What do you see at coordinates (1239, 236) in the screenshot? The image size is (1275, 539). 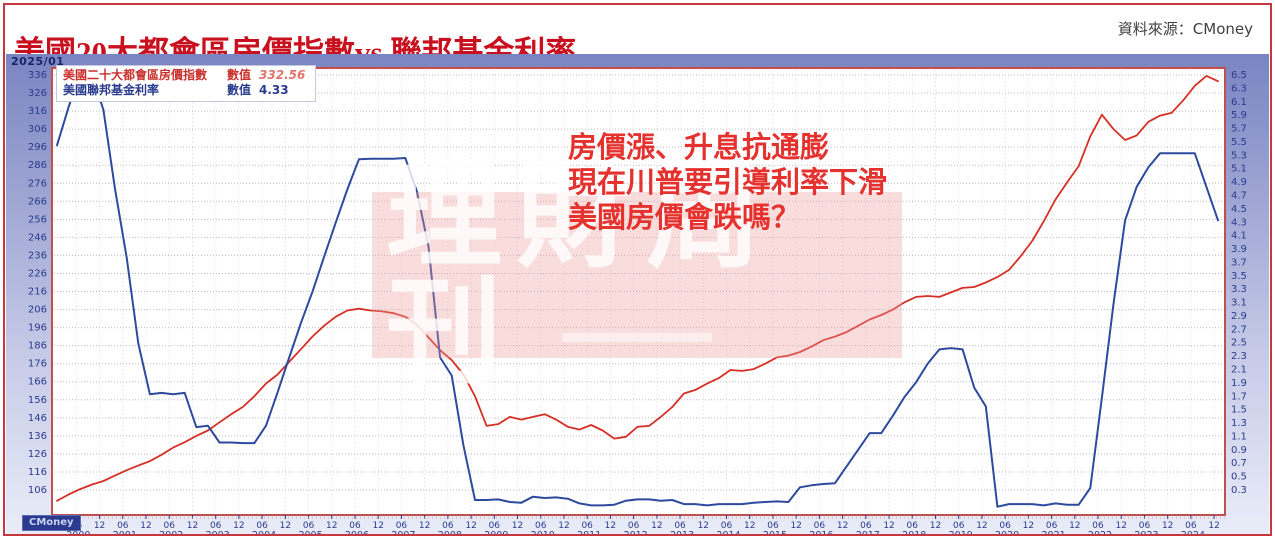 I see `right-axis-tick-label: 4.1` at bounding box center [1239, 236].